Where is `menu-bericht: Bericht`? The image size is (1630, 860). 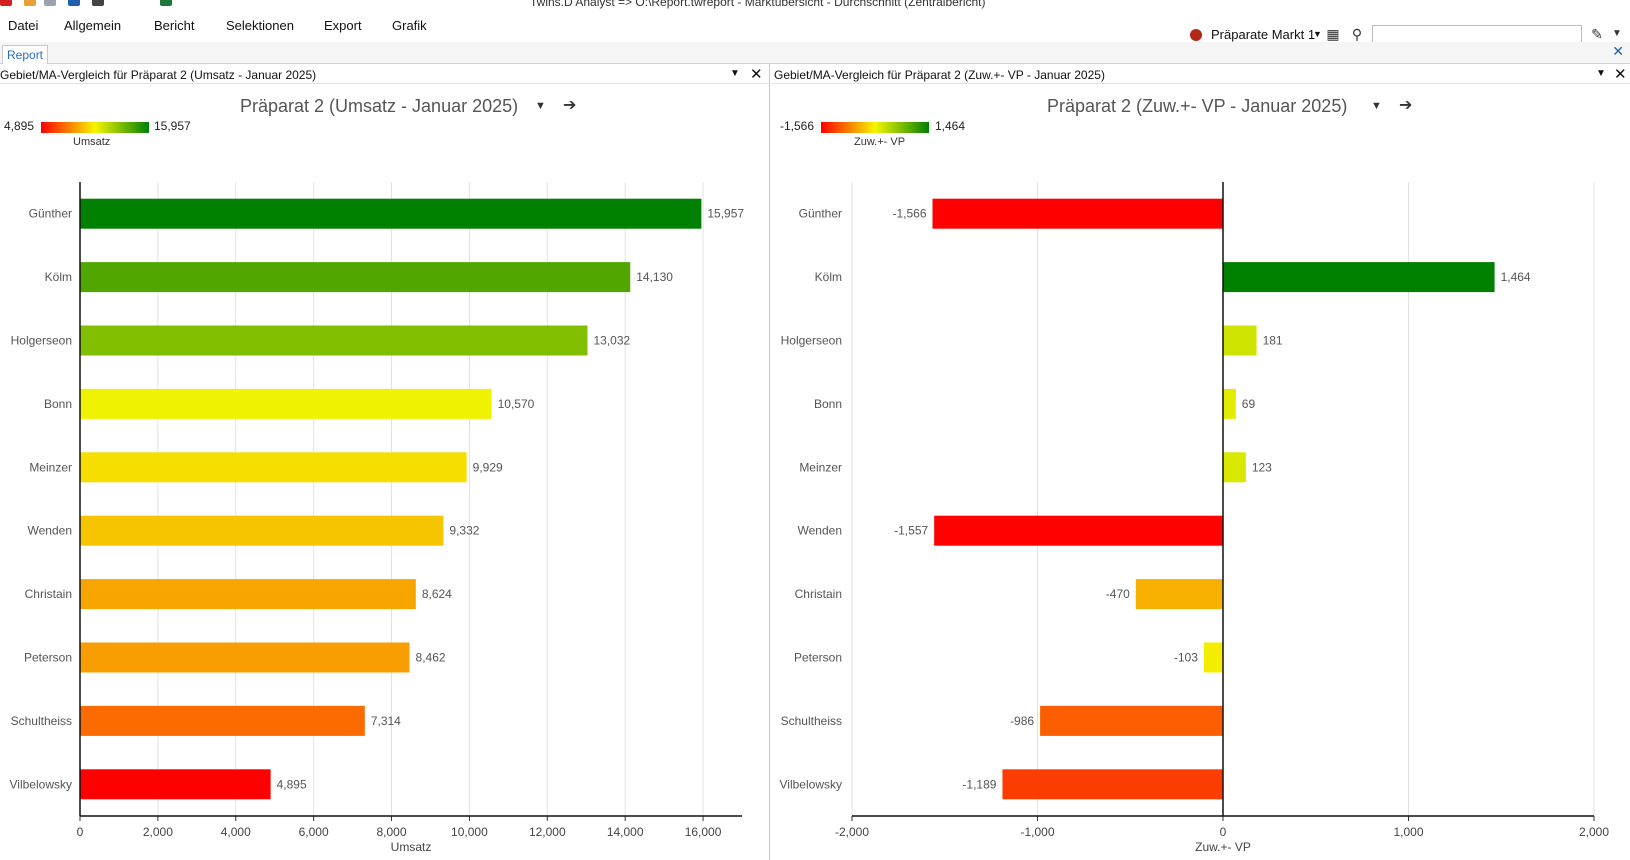
menu-bericht: Bericht is located at coordinates (174, 25).